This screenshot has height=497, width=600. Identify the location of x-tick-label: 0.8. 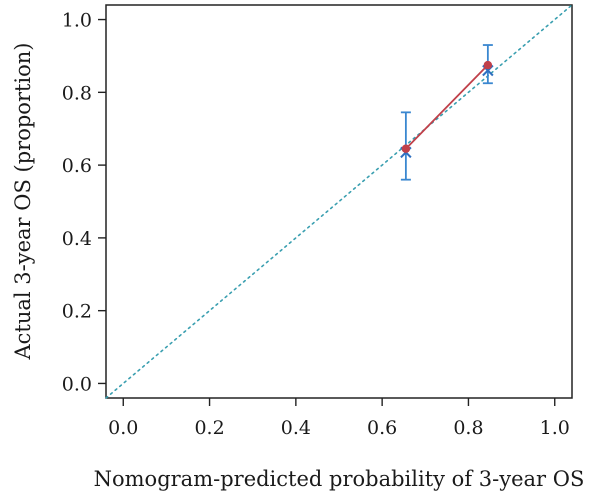
(468, 428).